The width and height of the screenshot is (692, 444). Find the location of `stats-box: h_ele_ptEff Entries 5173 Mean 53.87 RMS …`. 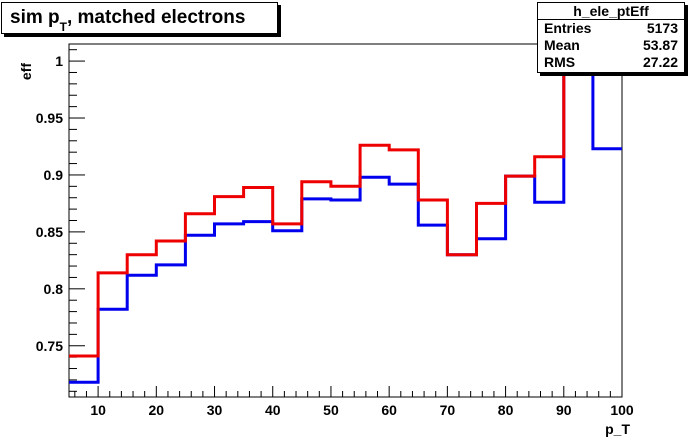

stats-box: h_ele_ptEff Entries 5173 Mean 53.87 RMS … is located at coordinates (611, 37).